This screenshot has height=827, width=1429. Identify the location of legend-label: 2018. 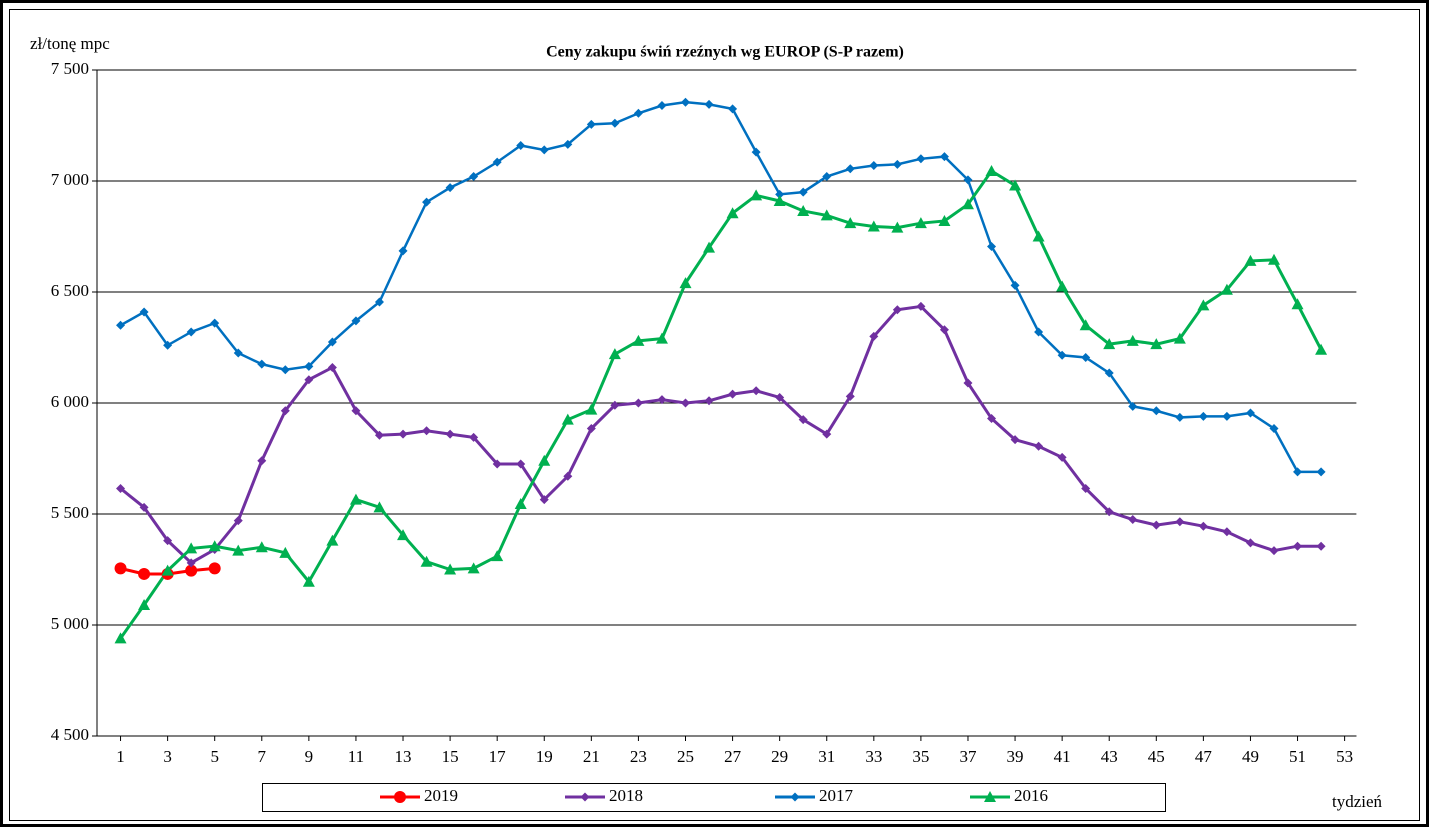
(626, 795).